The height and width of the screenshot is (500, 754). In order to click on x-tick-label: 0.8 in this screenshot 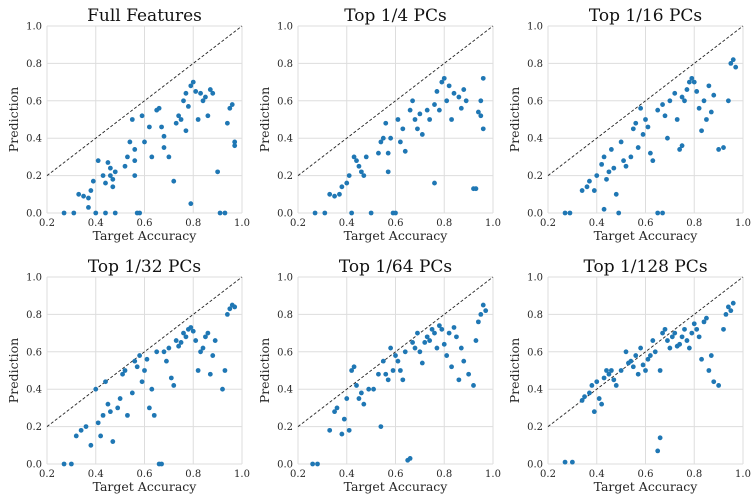, I will do `click(193, 474)`.